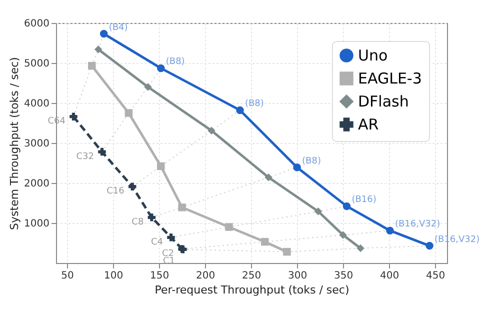  I want to click on data-label: (B16), so click(364, 200).